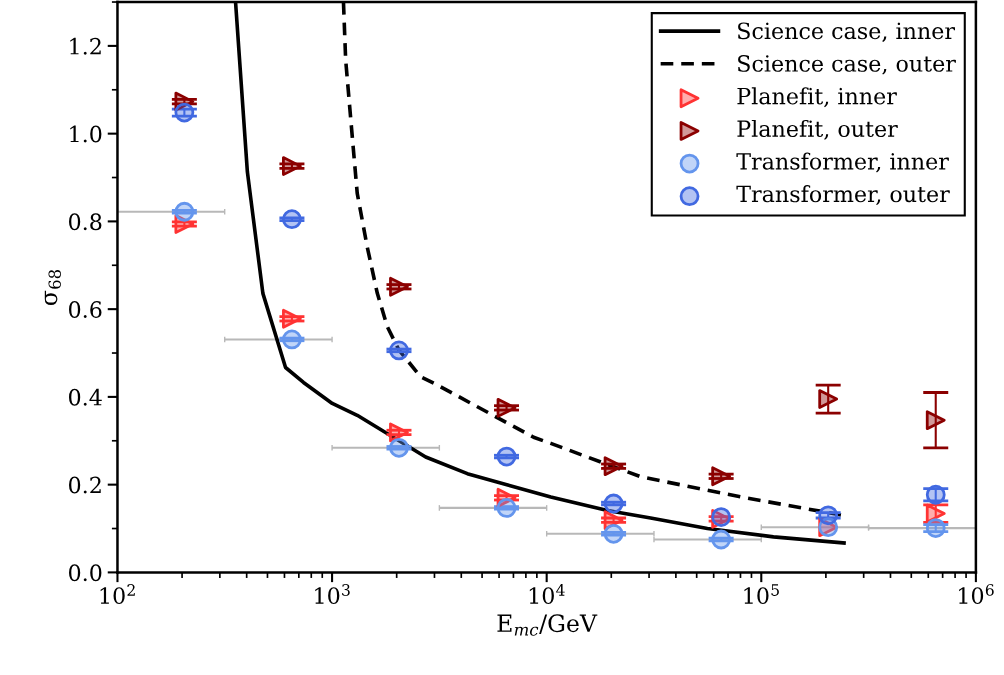 This screenshot has width=1004, height=675. Describe the element at coordinates (547, 625) in the screenshot. I see `x-axis-title: E$_{mc}$/GeV` at that location.